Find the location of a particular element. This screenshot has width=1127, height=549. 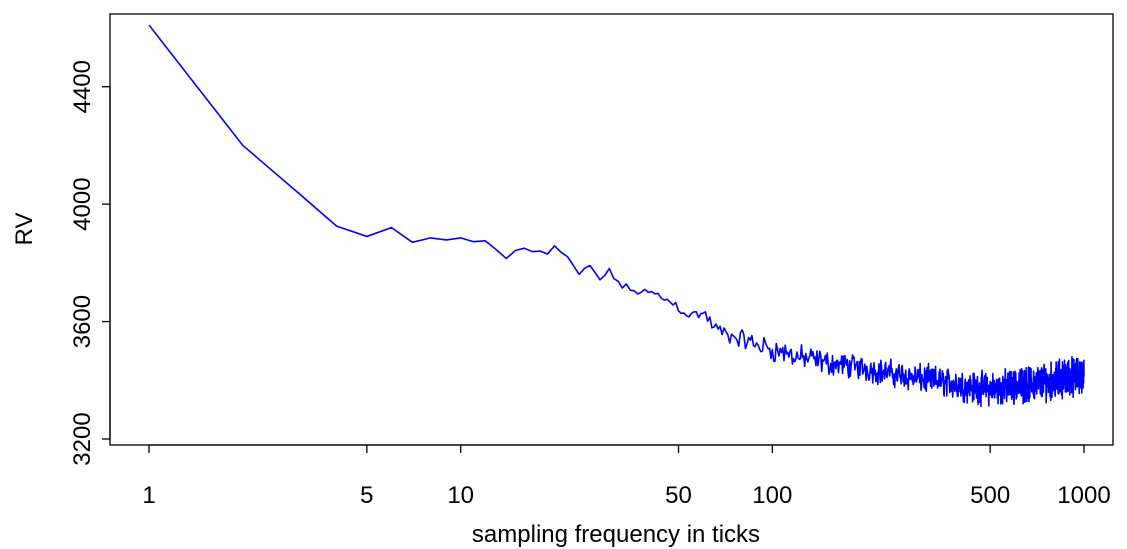

x-tick-label: 1000 is located at coordinates (1083, 495).